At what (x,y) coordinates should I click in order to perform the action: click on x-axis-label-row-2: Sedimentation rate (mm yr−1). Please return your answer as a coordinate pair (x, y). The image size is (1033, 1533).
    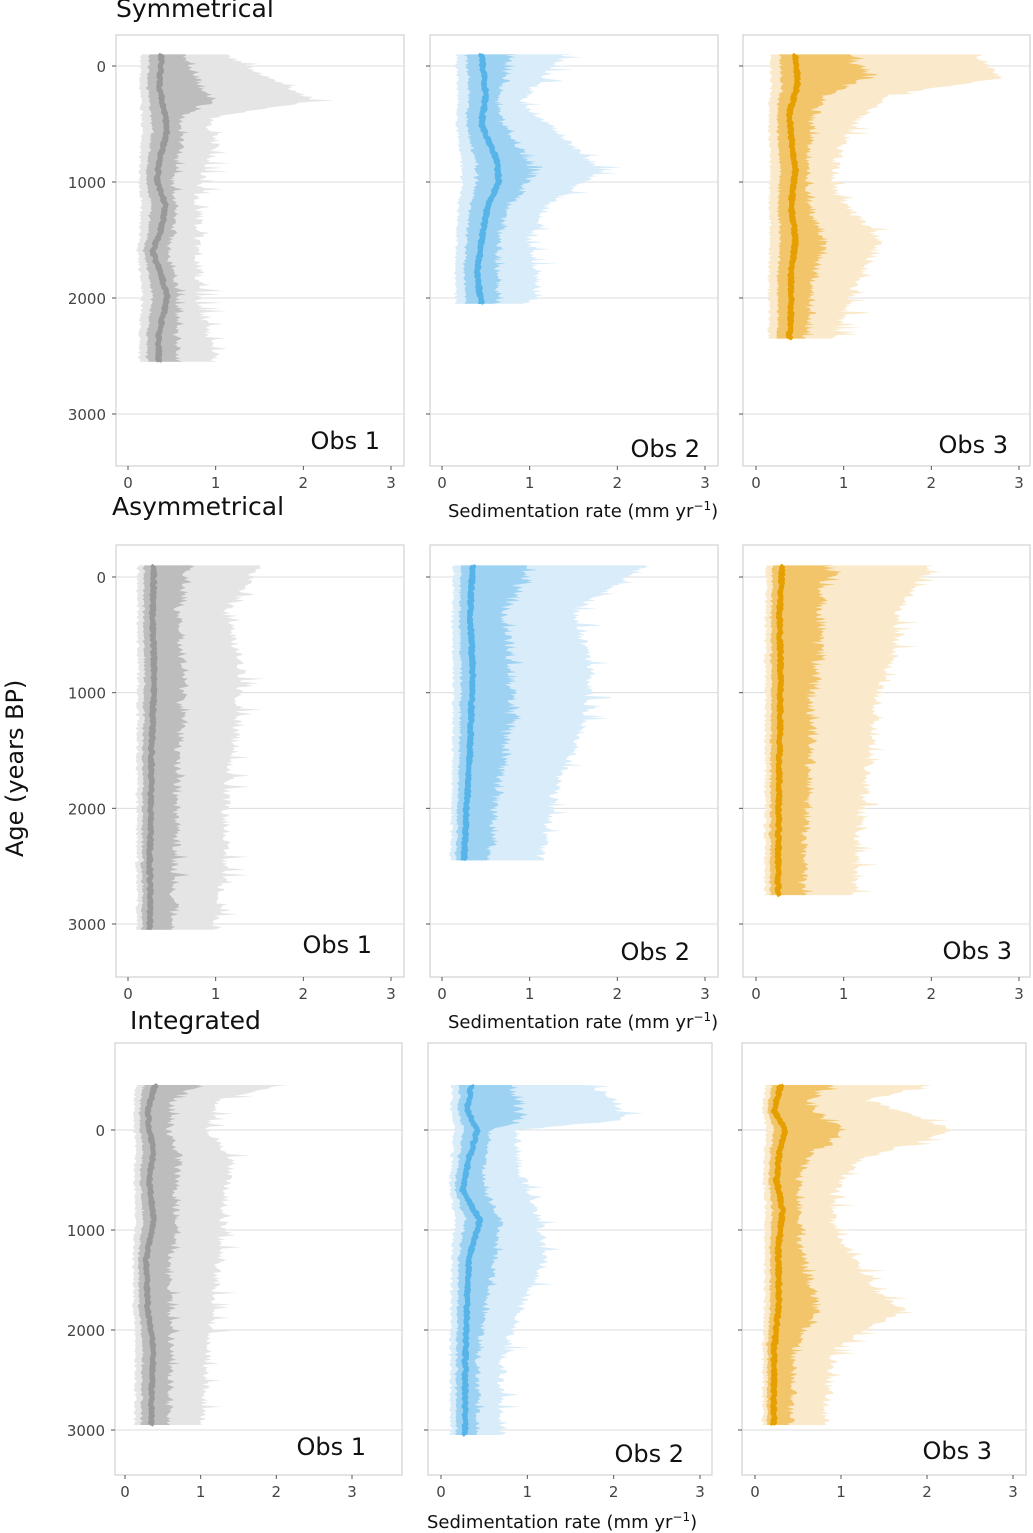
    Looking at the image, I should click on (583, 1021).